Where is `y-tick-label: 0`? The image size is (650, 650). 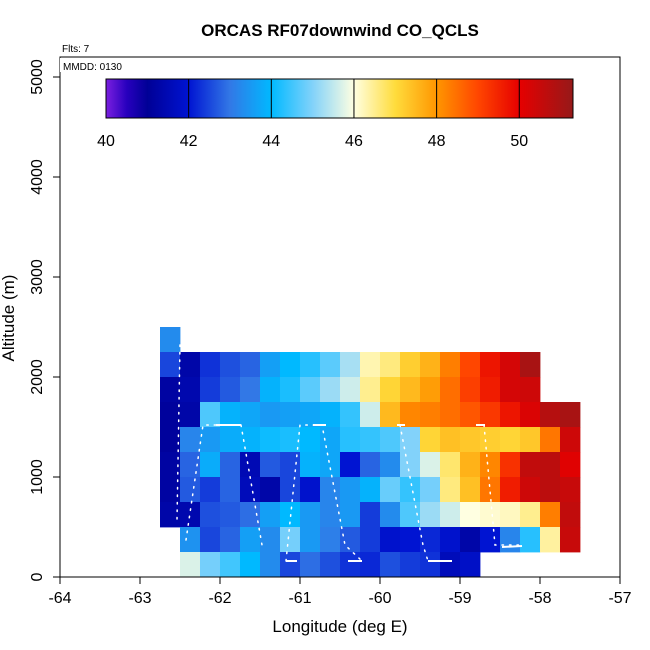 y-tick-label: 0 is located at coordinates (37, 576).